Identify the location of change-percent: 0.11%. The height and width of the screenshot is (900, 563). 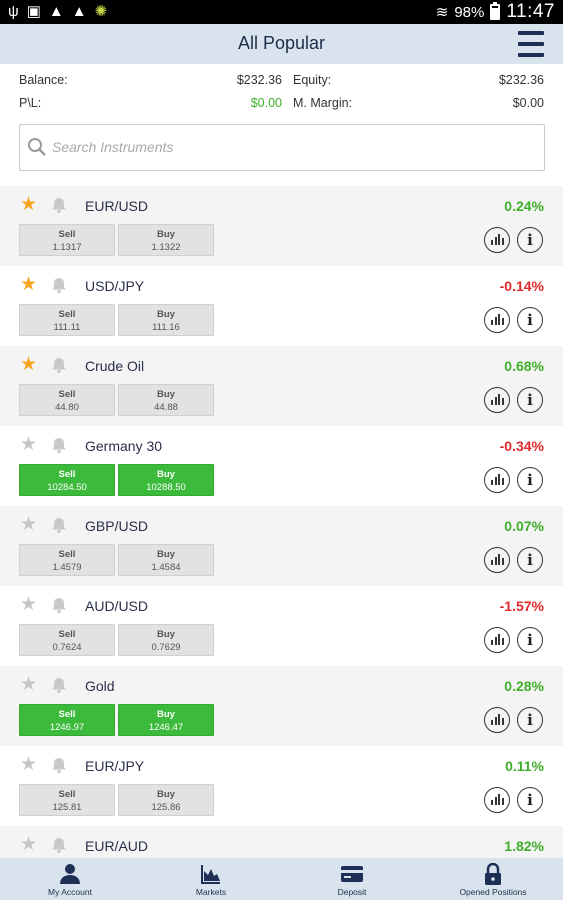
(524, 766).